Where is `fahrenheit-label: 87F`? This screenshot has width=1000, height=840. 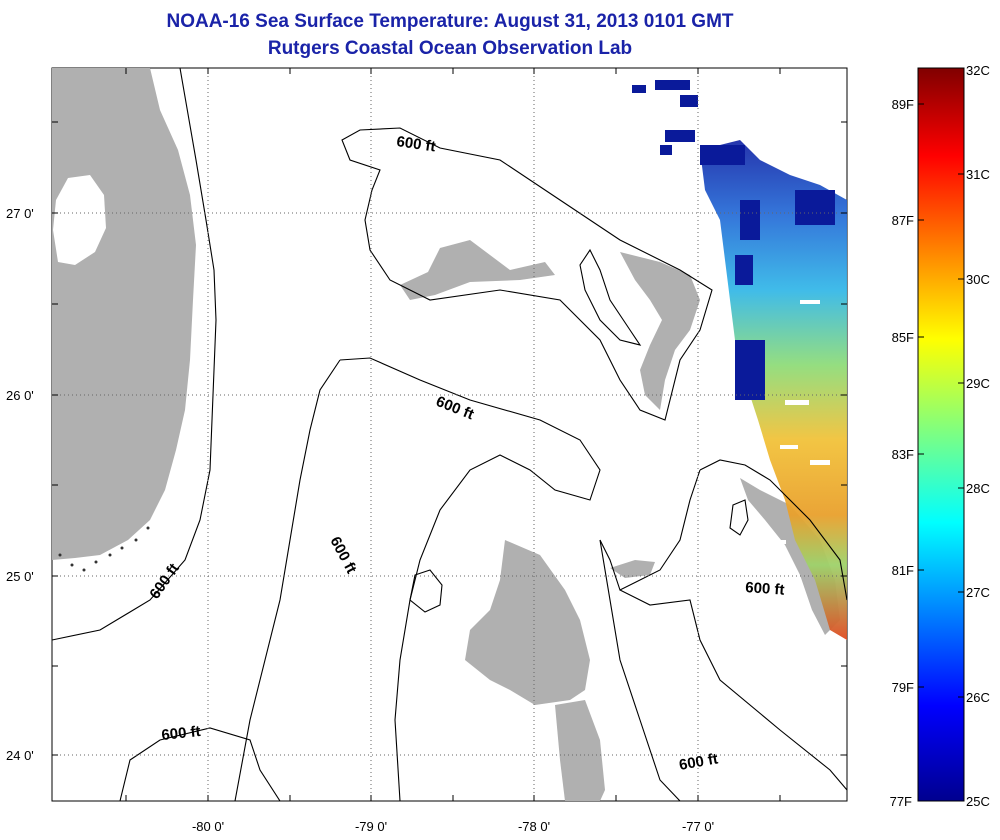 fahrenheit-label: 87F is located at coordinates (903, 220).